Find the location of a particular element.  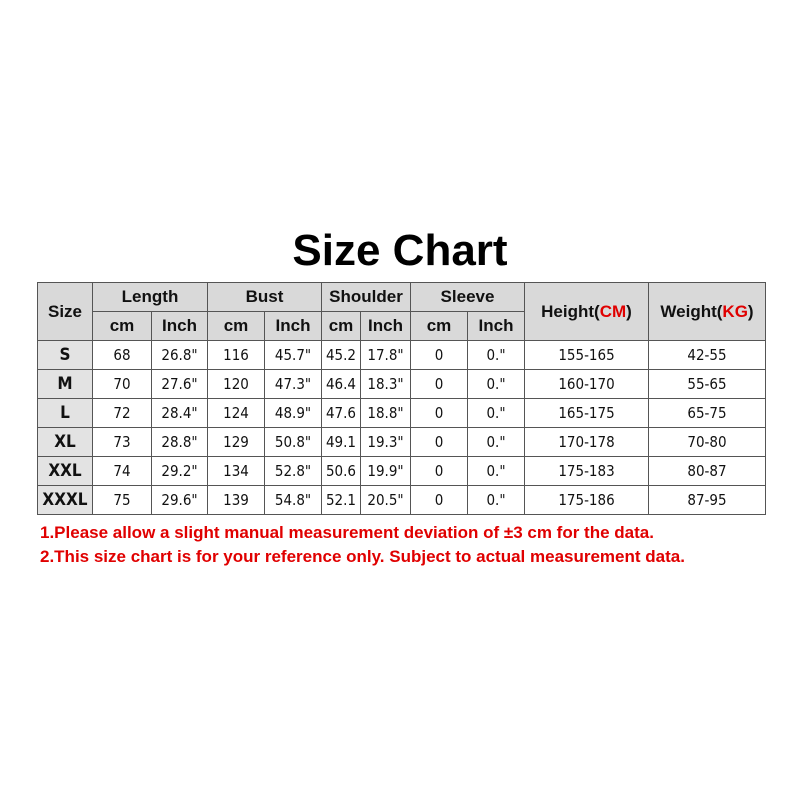

bust-header: Bust is located at coordinates (264, 297).